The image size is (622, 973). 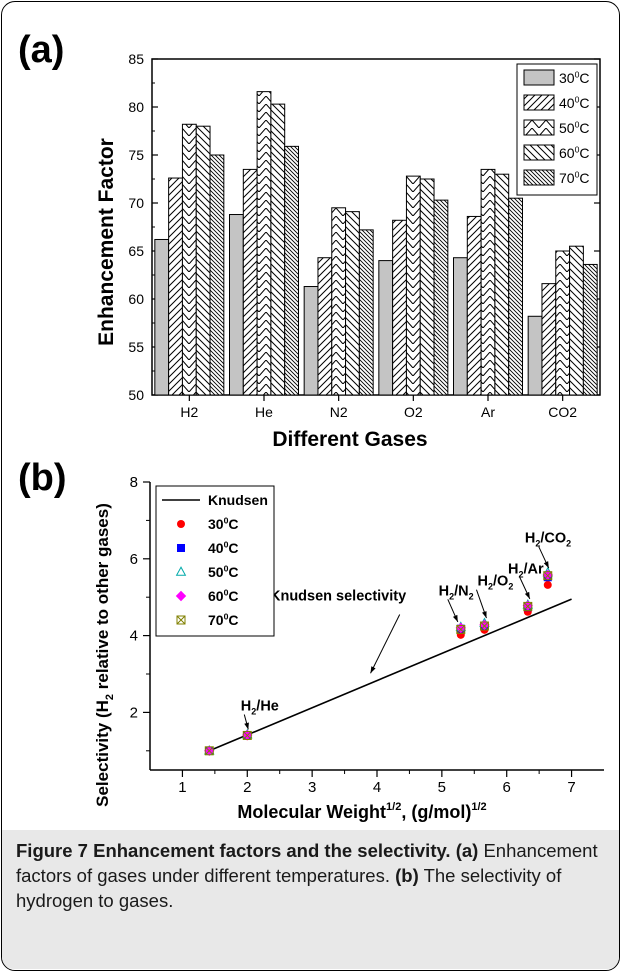 What do you see at coordinates (247, 787) in the screenshot?
I see `x-tick-label: 2` at bounding box center [247, 787].